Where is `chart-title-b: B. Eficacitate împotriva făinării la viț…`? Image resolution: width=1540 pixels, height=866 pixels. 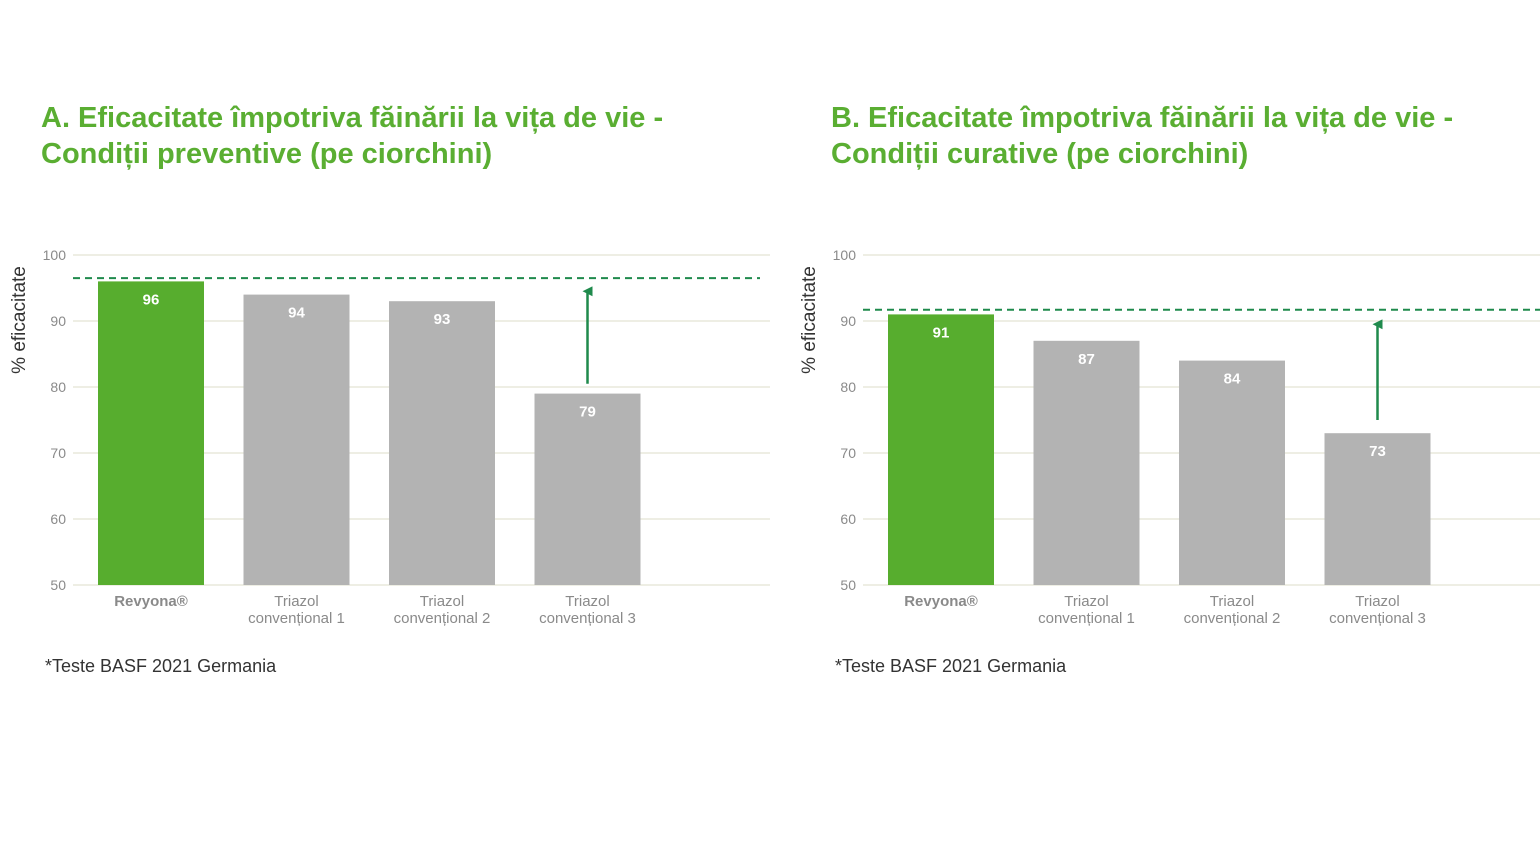 chart-title-b: B. Eficacitate împotriva făinării la viț… is located at coordinates (1185, 136).